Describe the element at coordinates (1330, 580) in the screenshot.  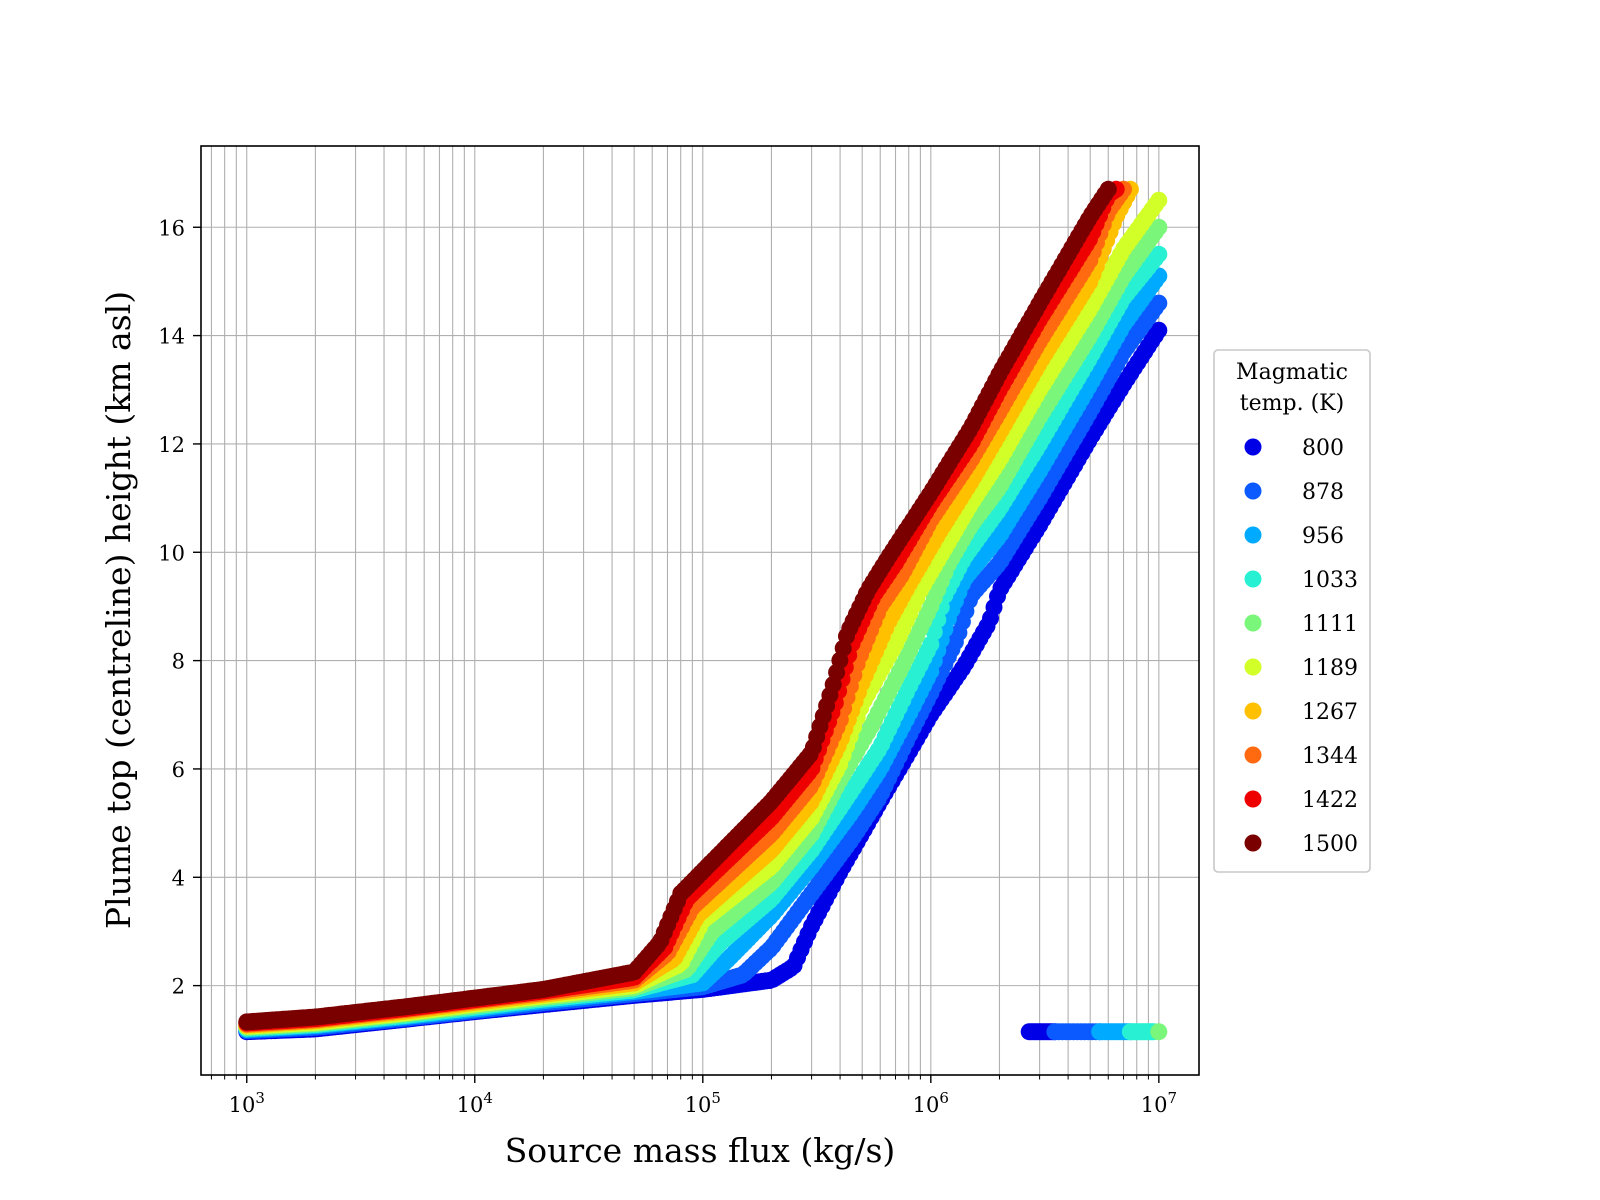
I see `legend-label: 1033` at that location.